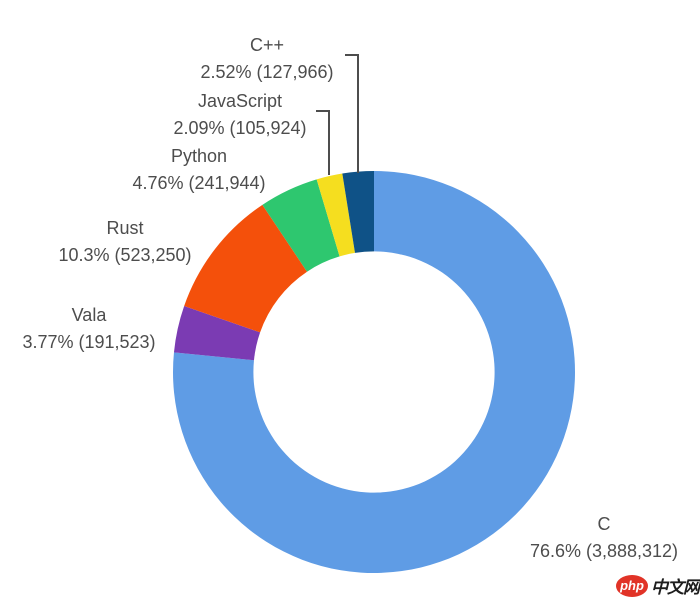  What do you see at coordinates (89, 315) in the screenshot?
I see `slice-name: Vala` at bounding box center [89, 315].